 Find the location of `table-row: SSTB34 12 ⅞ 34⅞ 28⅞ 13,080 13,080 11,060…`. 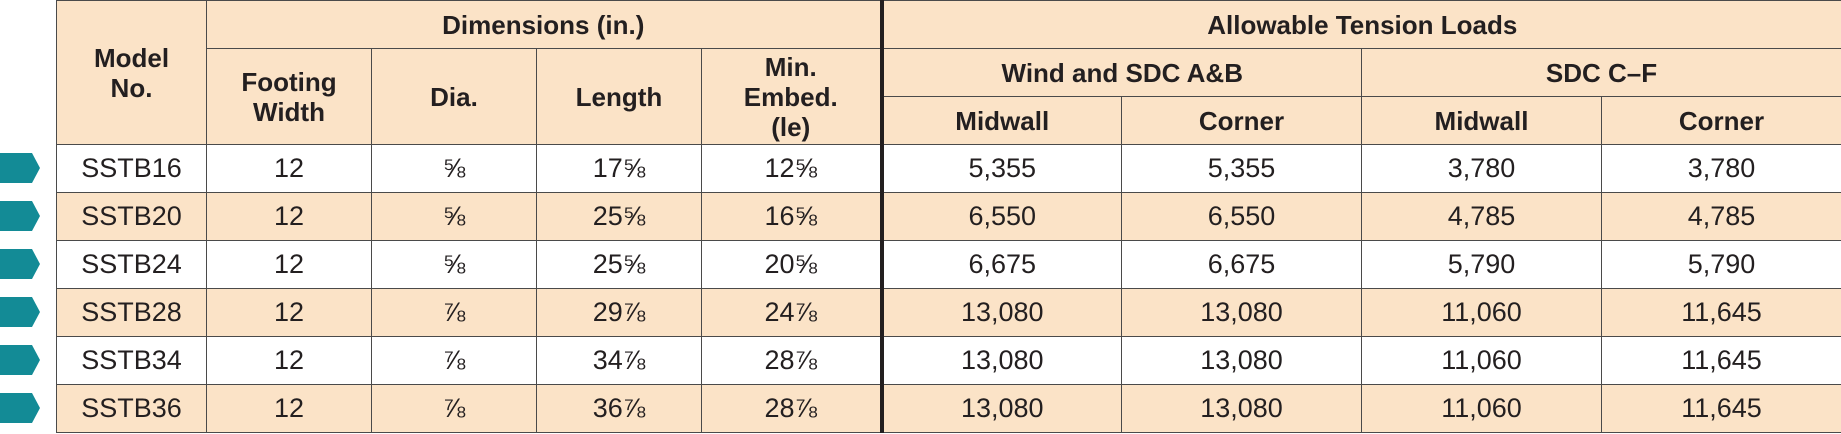

table-row: SSTB34 12 ⅞ 34⅞ 28⅞ 13,080 13,080 11,060… is located at coordinates (948, 360).